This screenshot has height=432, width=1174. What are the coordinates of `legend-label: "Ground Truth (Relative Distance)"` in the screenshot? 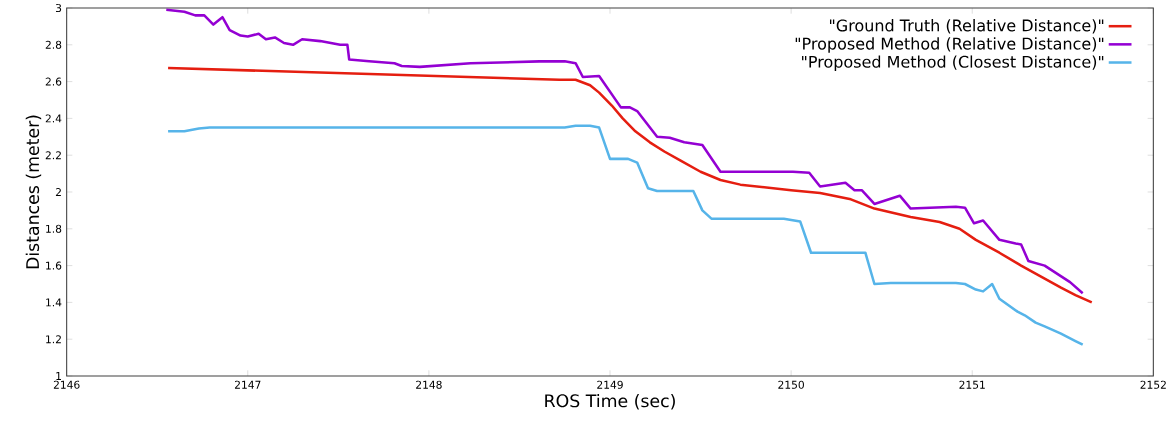 It's located at (967, 26).